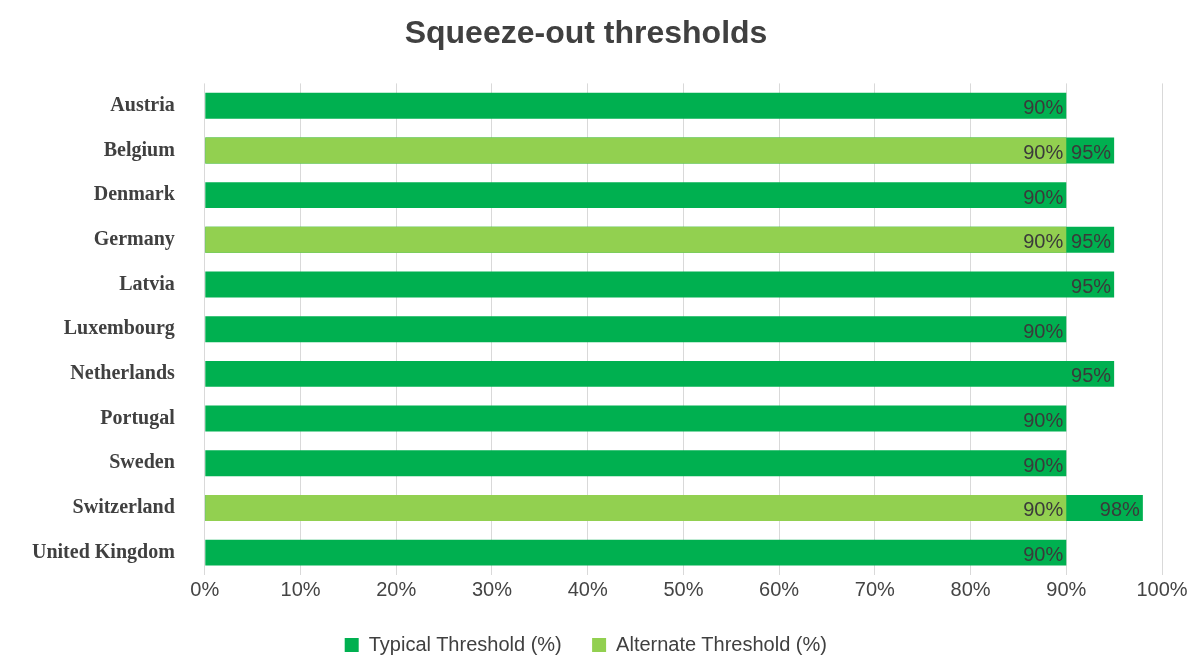 The width and height of the screenshot is (1192, 670). I want to click on chart-title: Squeeze-out thresholds, so click(586, 32).